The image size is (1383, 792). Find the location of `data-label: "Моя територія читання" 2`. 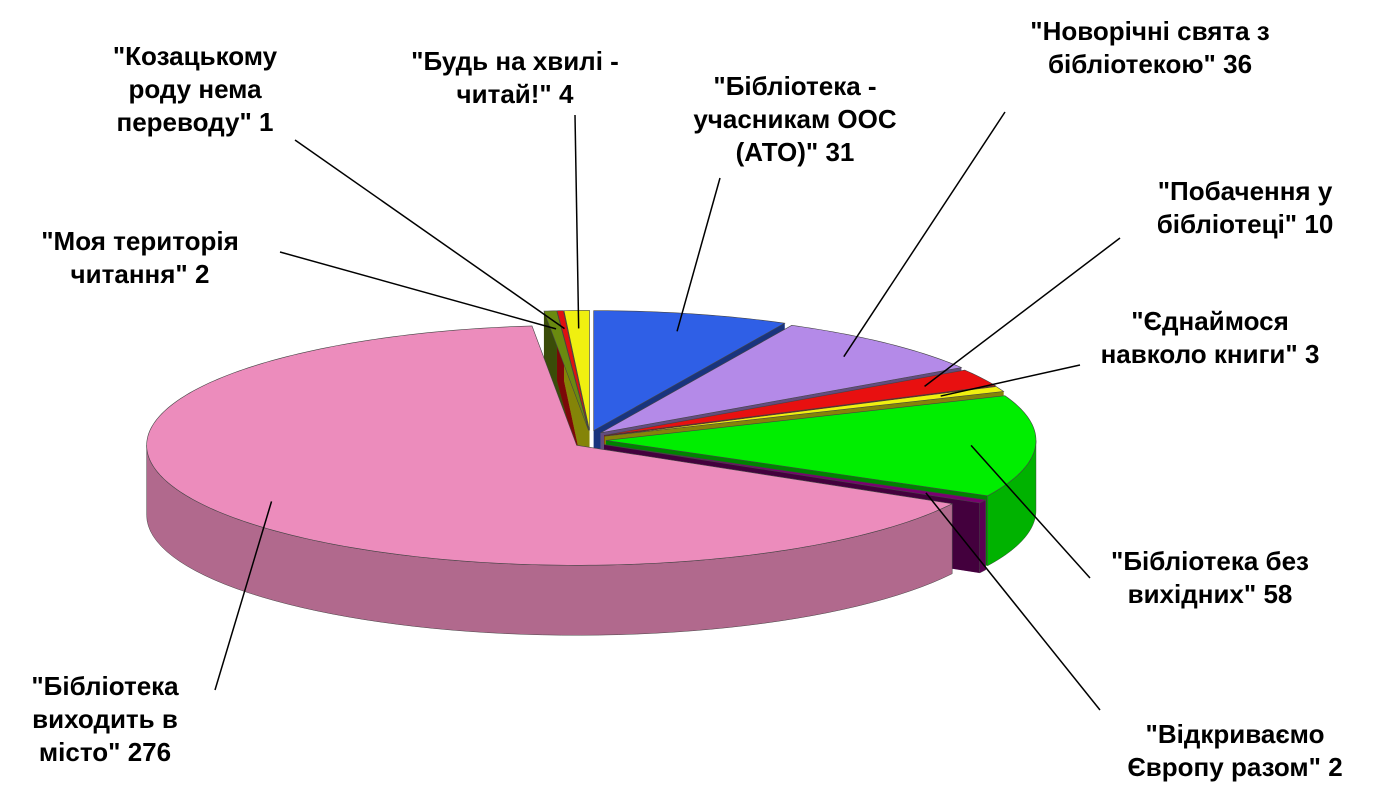

data-label: "Моя територія читання" 2 is located at coordinates (140, 258).